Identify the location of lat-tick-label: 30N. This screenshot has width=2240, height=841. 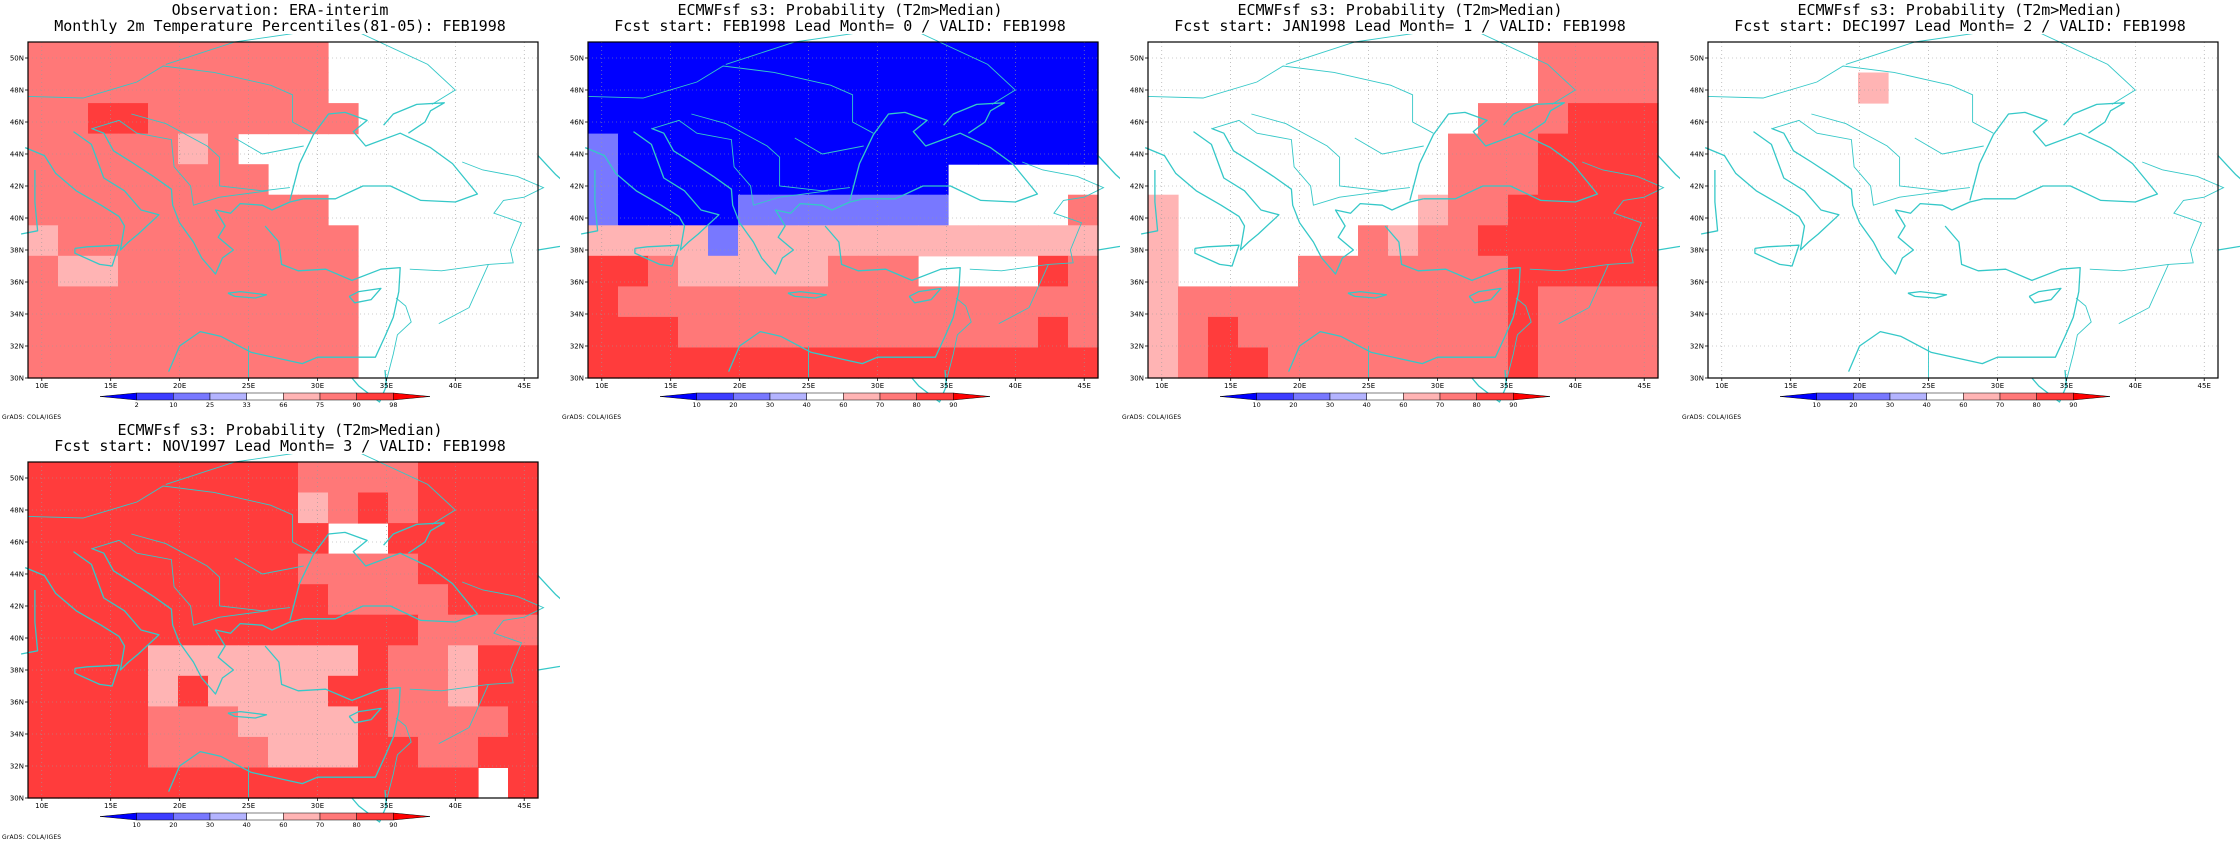
(17, 799).